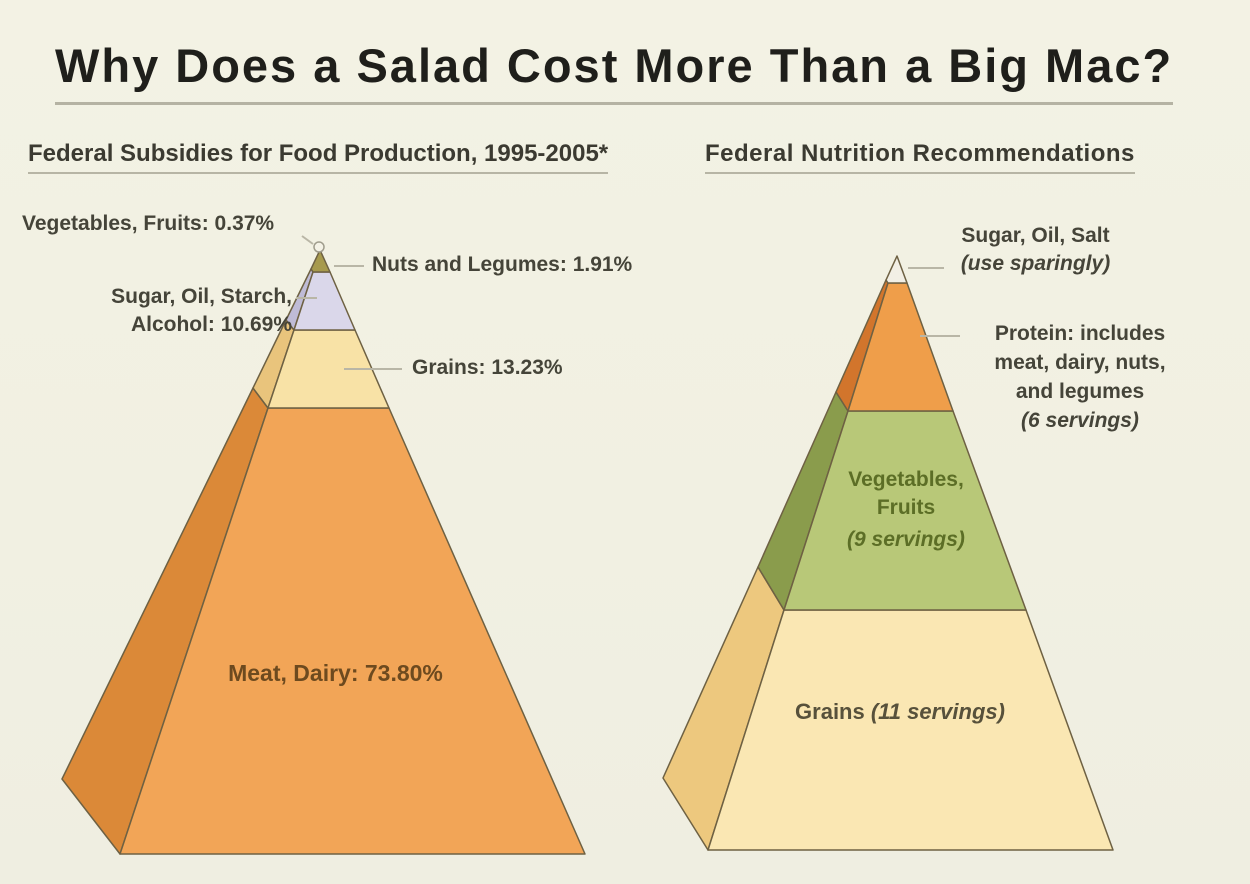 The height and width of the screenshot is (884, 1250). What do you see at coordinates (320, 261) in the screenshot?
I see `subsidies-nuts-band` at bounding box center [320, 261].